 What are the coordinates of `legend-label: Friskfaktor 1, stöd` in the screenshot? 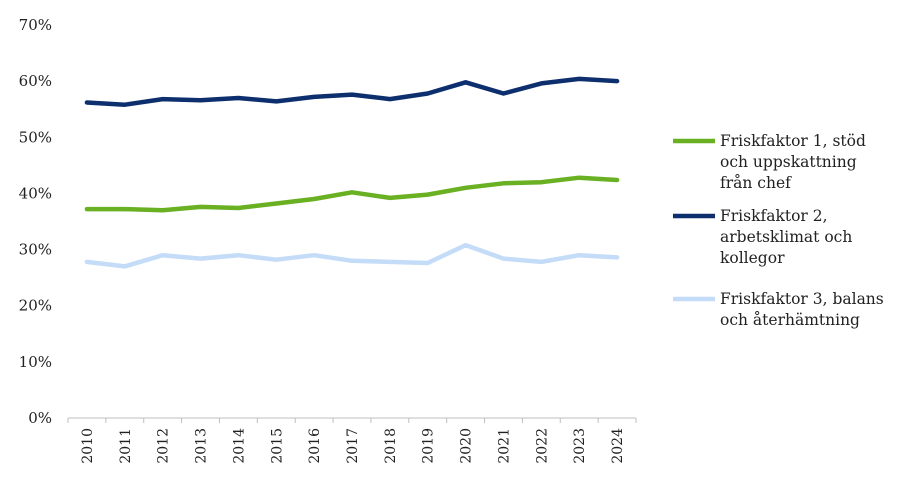 It's located at (793, 141).